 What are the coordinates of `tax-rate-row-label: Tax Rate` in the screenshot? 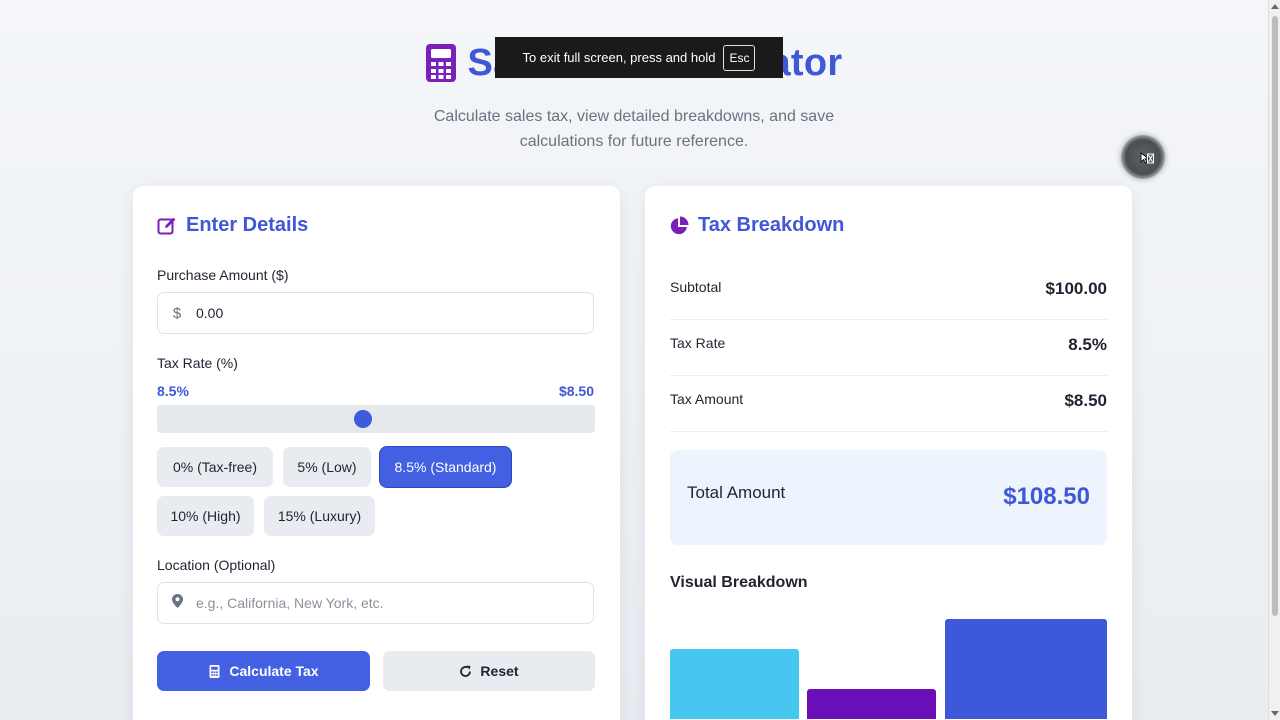 It's located at (698, 343).